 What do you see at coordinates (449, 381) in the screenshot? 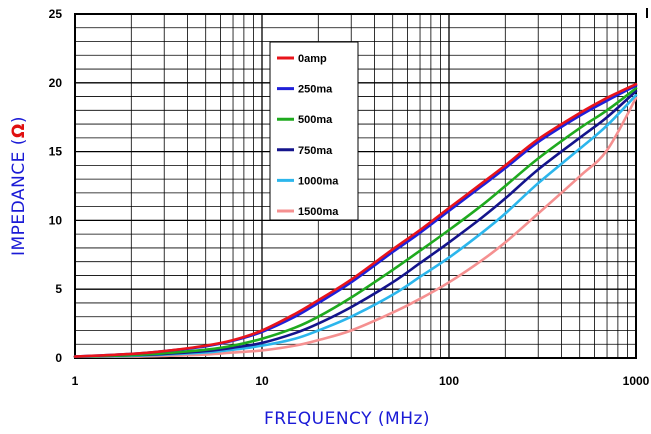
I see `x-tick-label: 100` at bounding box center [449, 381].